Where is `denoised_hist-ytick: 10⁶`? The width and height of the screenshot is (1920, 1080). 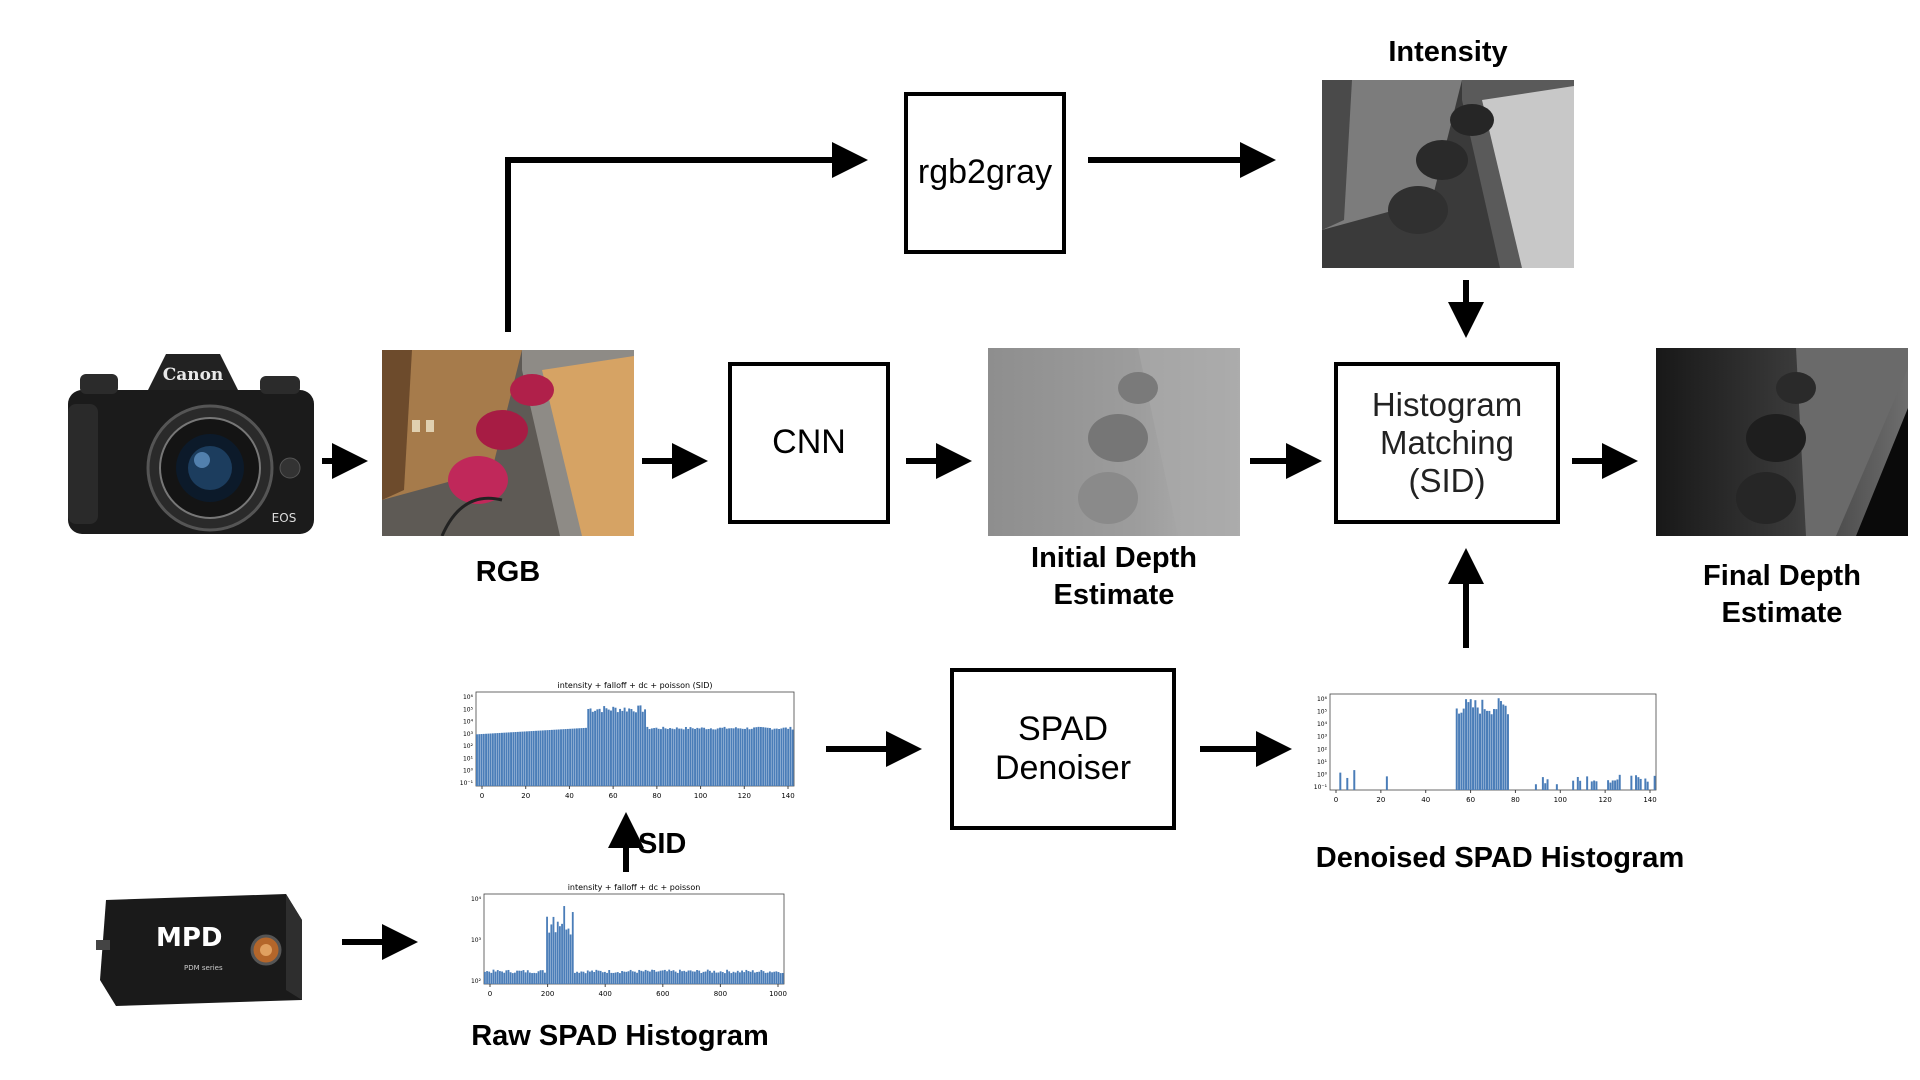
denoised_hist-ytick: 10⁶ is located at coordinates (1322, 699).